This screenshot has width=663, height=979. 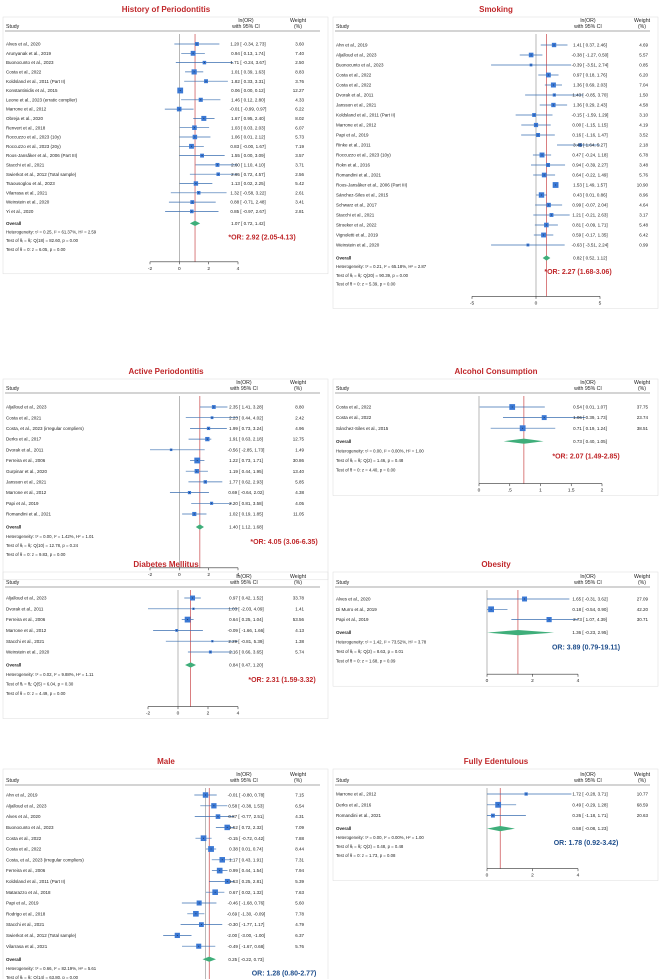 What do you see at coordinates (245, 805) in the screenshot?
I see `effect-size-value: 0.58 [ -0.38, 1.53]` at bounding box center [245, 805].